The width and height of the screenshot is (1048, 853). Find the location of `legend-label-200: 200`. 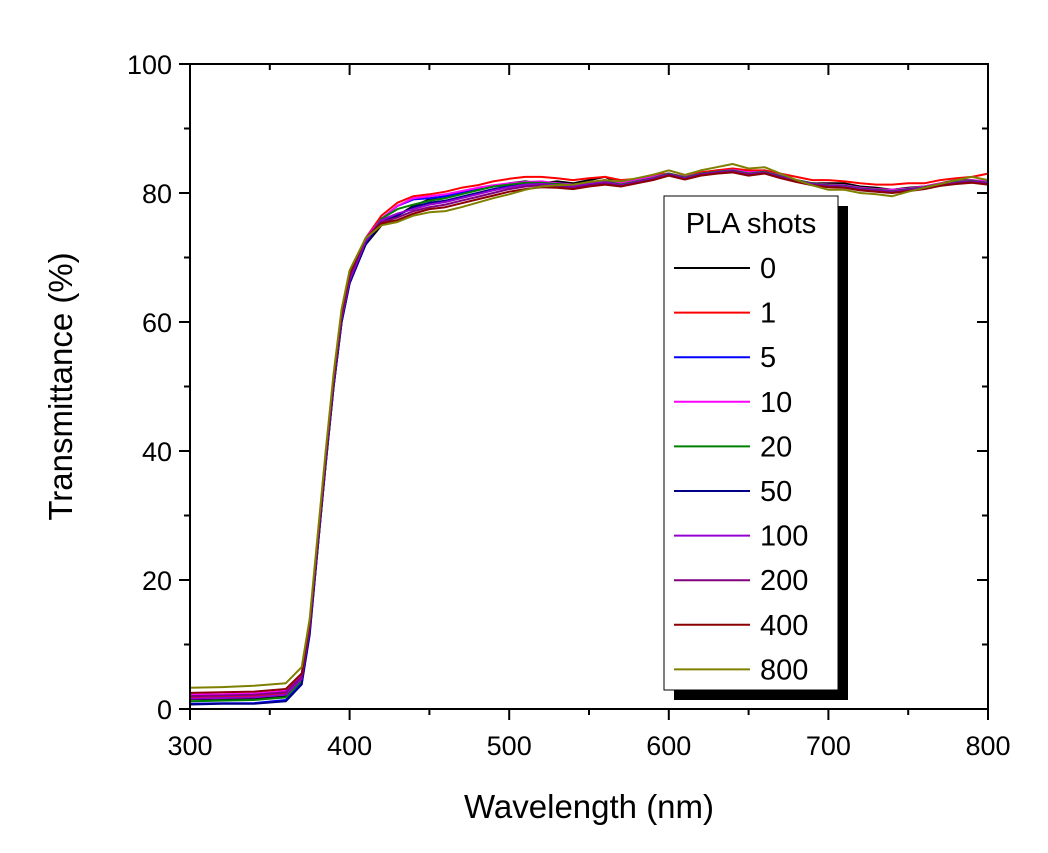

legend-label-200: 200 is located at coordinates (784, 581).